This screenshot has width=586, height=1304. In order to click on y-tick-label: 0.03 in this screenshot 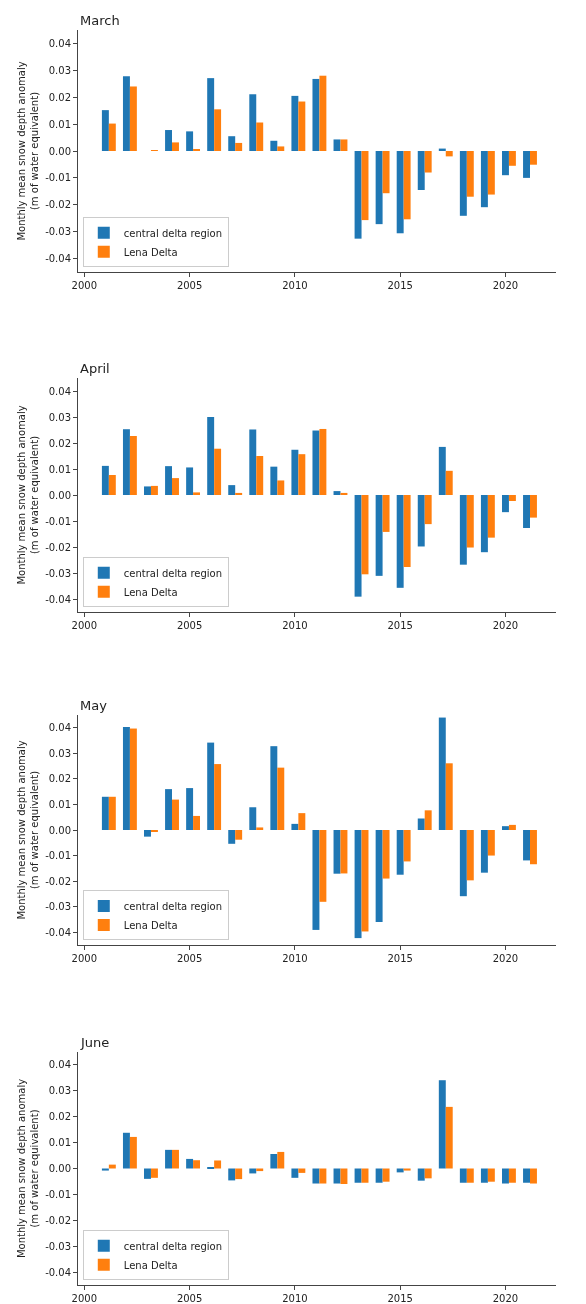, I will do `click(59, 753)`.